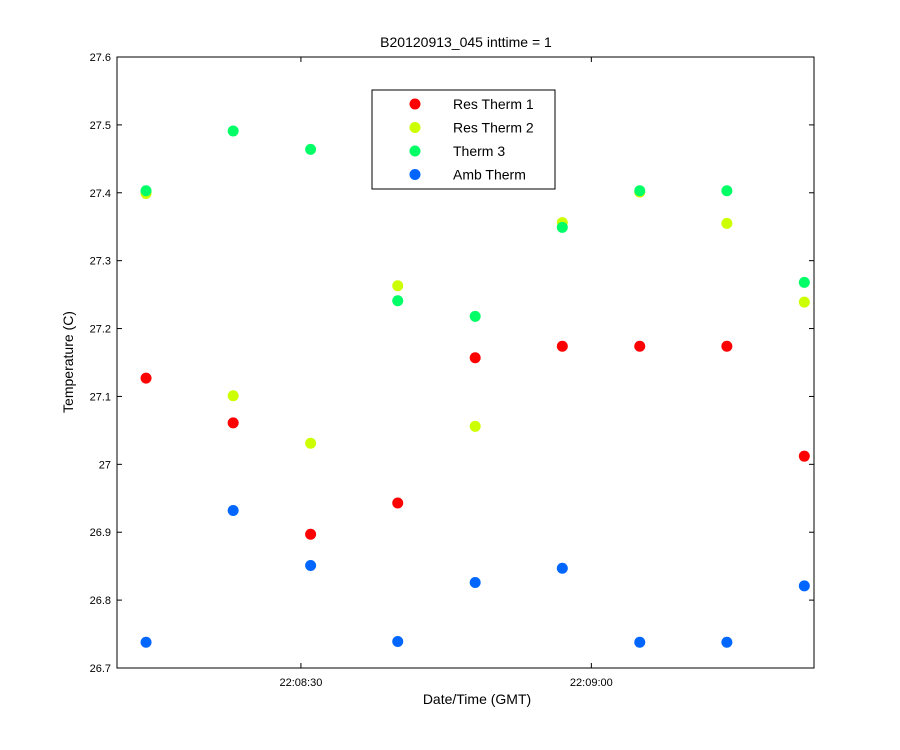 The width and height of the screenshot is (900, 750). I want to click on series-amb-therm, so click(475, 576).